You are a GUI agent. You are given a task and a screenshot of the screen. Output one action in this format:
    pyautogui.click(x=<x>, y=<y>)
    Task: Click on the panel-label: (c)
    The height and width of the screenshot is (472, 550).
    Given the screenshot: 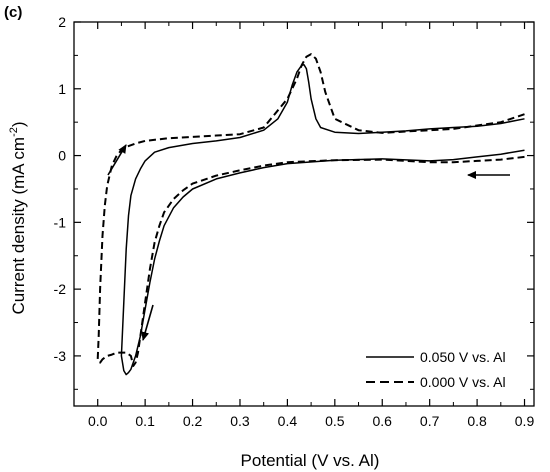 What is the action you would take?
    pyautogui.click(x=13, y=12)
    